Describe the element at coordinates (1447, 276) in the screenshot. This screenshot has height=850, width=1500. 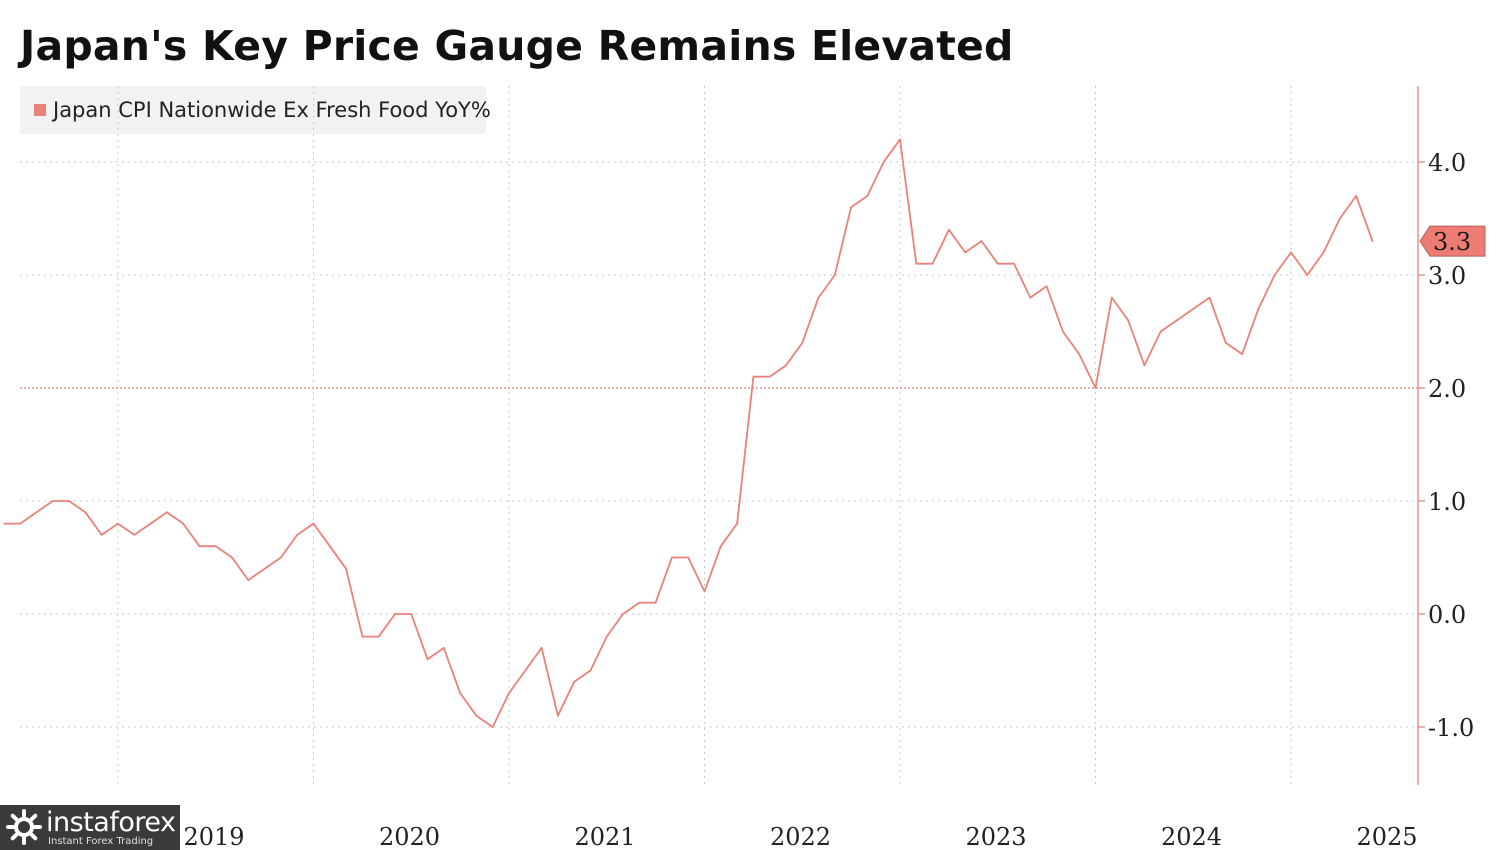
I see `y-tick-label: 3.0` at that location.